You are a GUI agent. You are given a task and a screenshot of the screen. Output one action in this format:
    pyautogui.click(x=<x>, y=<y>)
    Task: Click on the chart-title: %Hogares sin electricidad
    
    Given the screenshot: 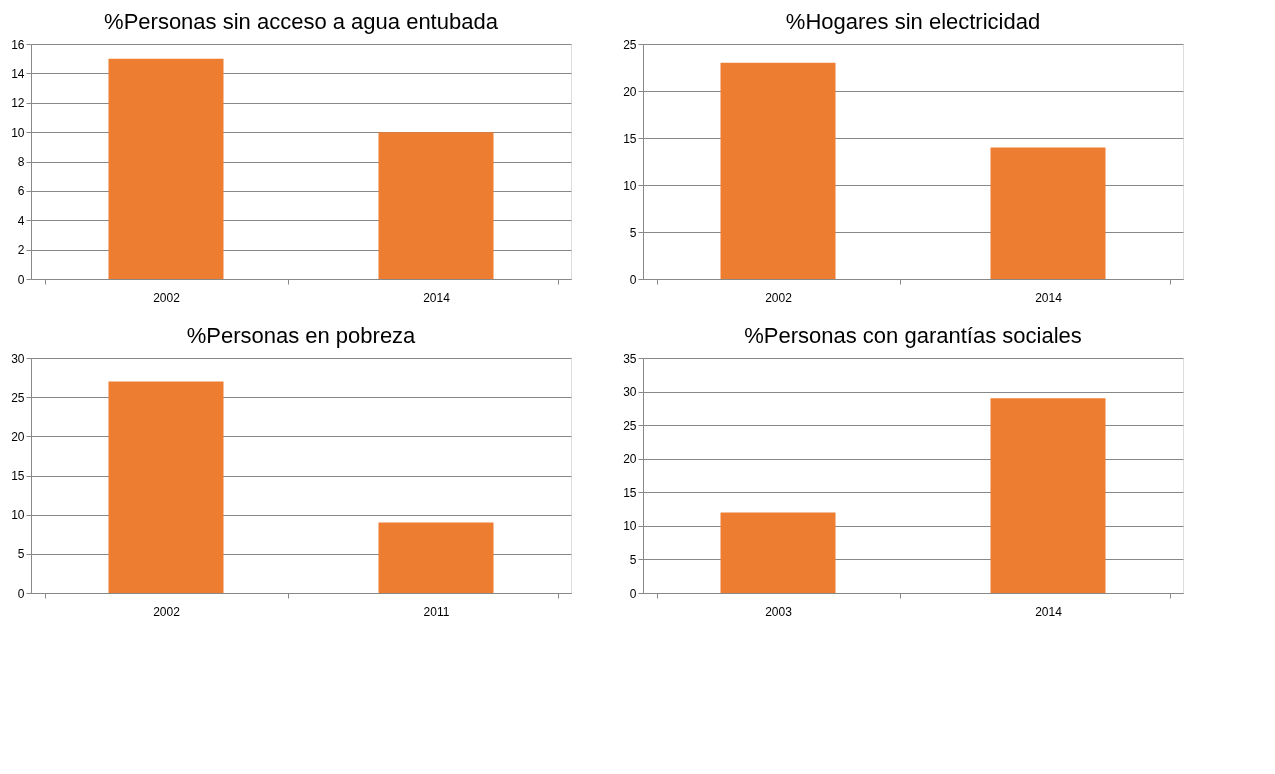 What is the action you would take?
    pyautogui.click(x=913, y=21)
    